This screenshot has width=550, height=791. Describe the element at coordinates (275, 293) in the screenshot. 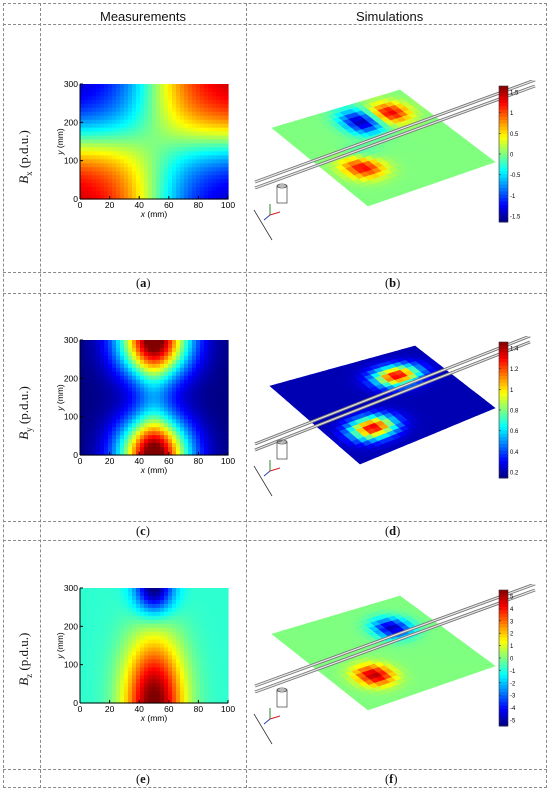

I see `row2-top` at that location.